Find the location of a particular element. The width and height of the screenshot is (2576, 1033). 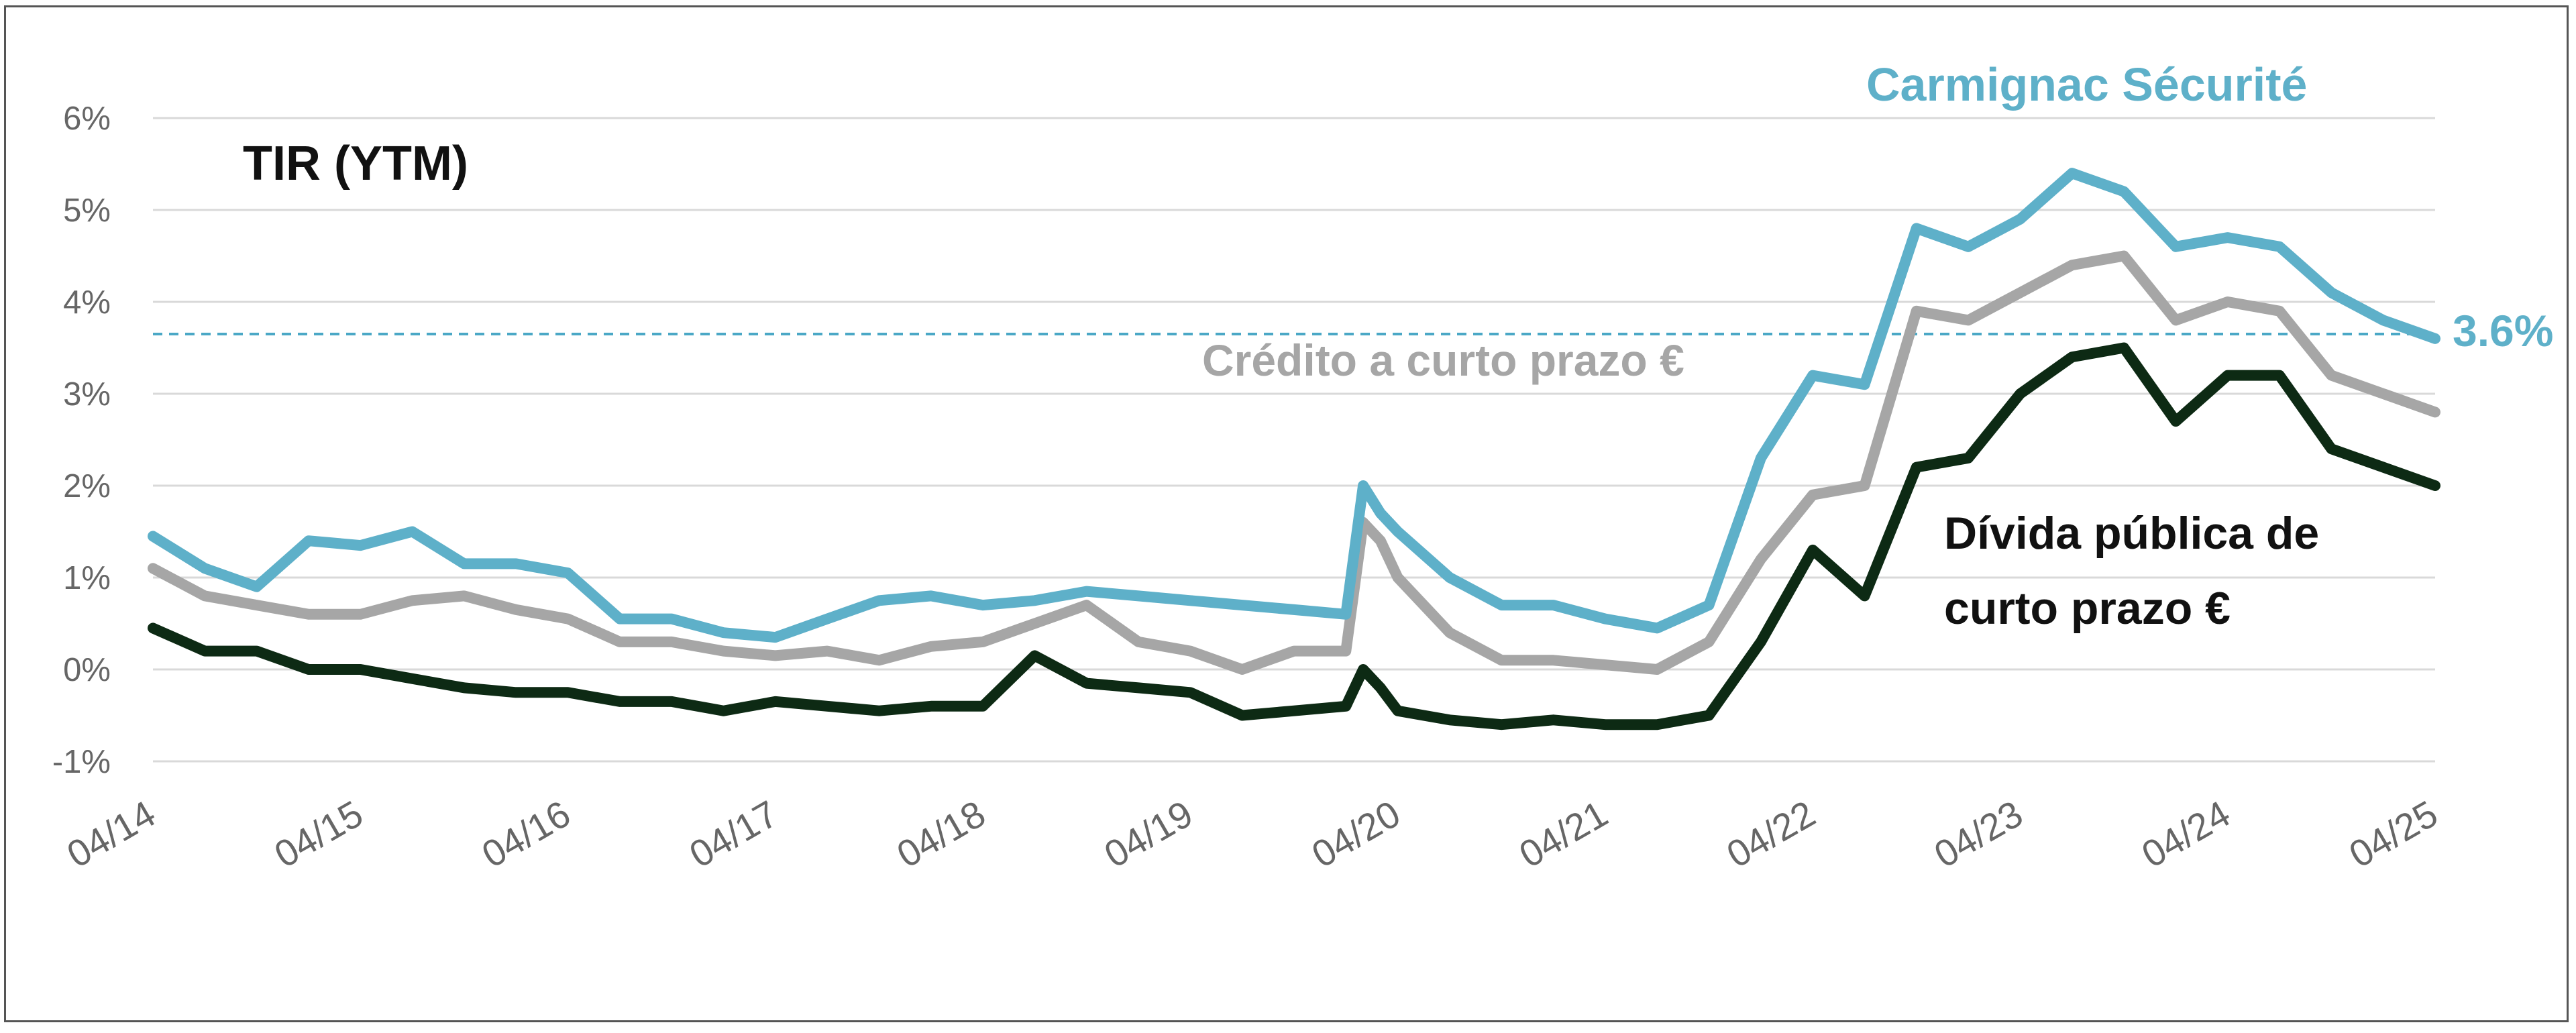

x-tick-label: 04/21 is located at coordinates (1563, 834).